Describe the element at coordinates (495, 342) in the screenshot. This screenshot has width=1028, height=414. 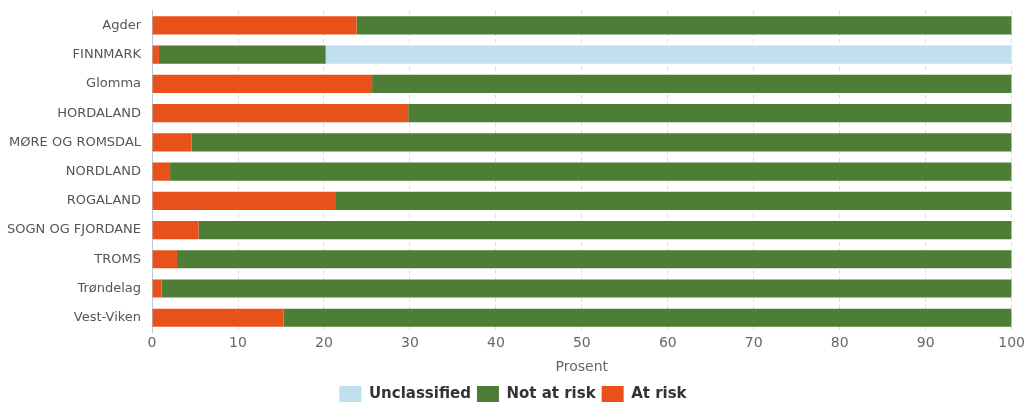
I see `x-tick-label: 40` at that location.